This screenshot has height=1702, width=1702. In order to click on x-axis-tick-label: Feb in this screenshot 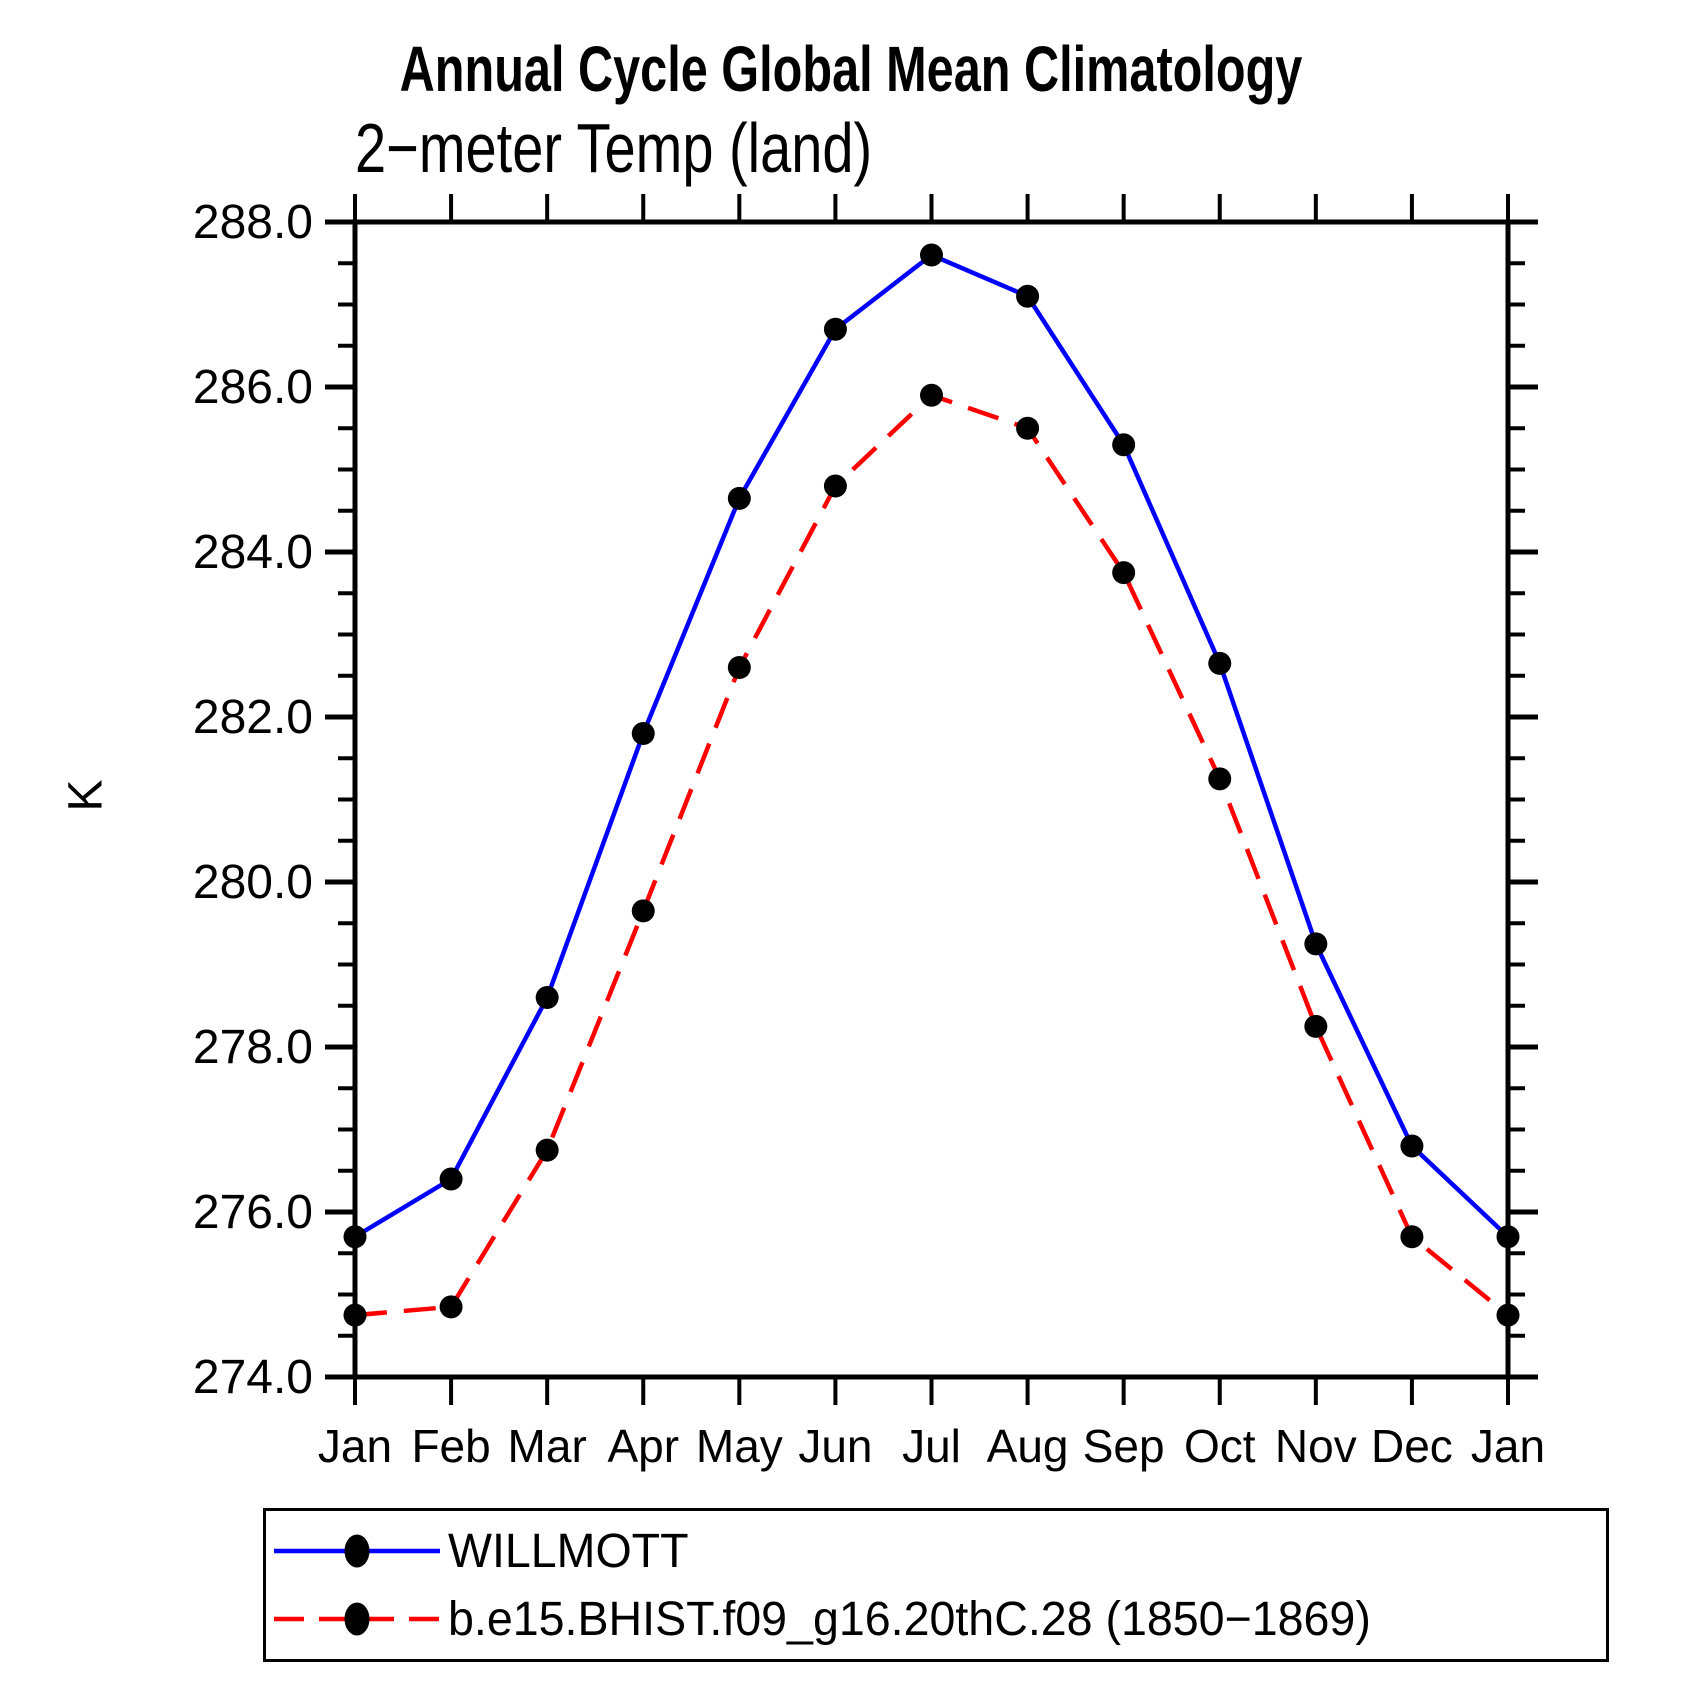, I will do `click(450, 1446)`.